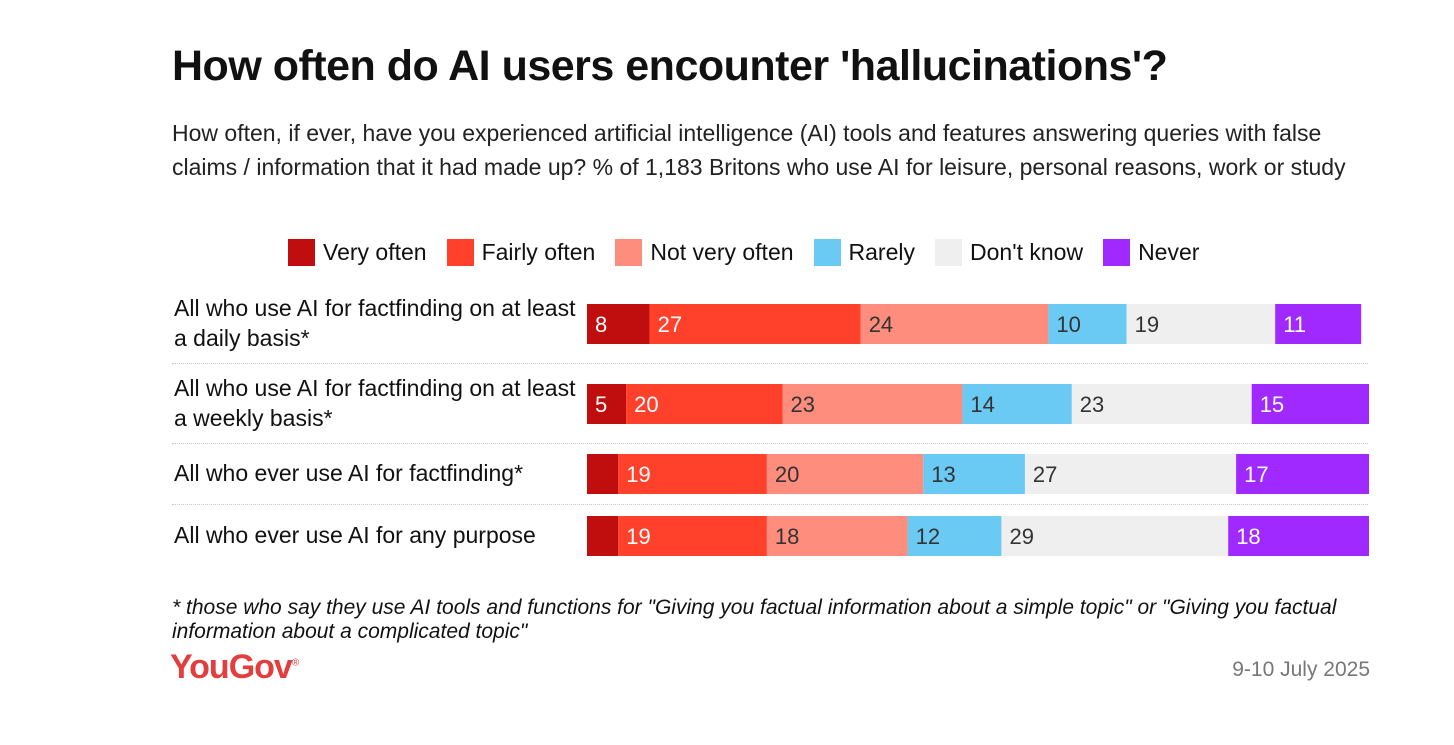  I want to click on bar-label-very-often-row-2: 5, so click(601, 404).